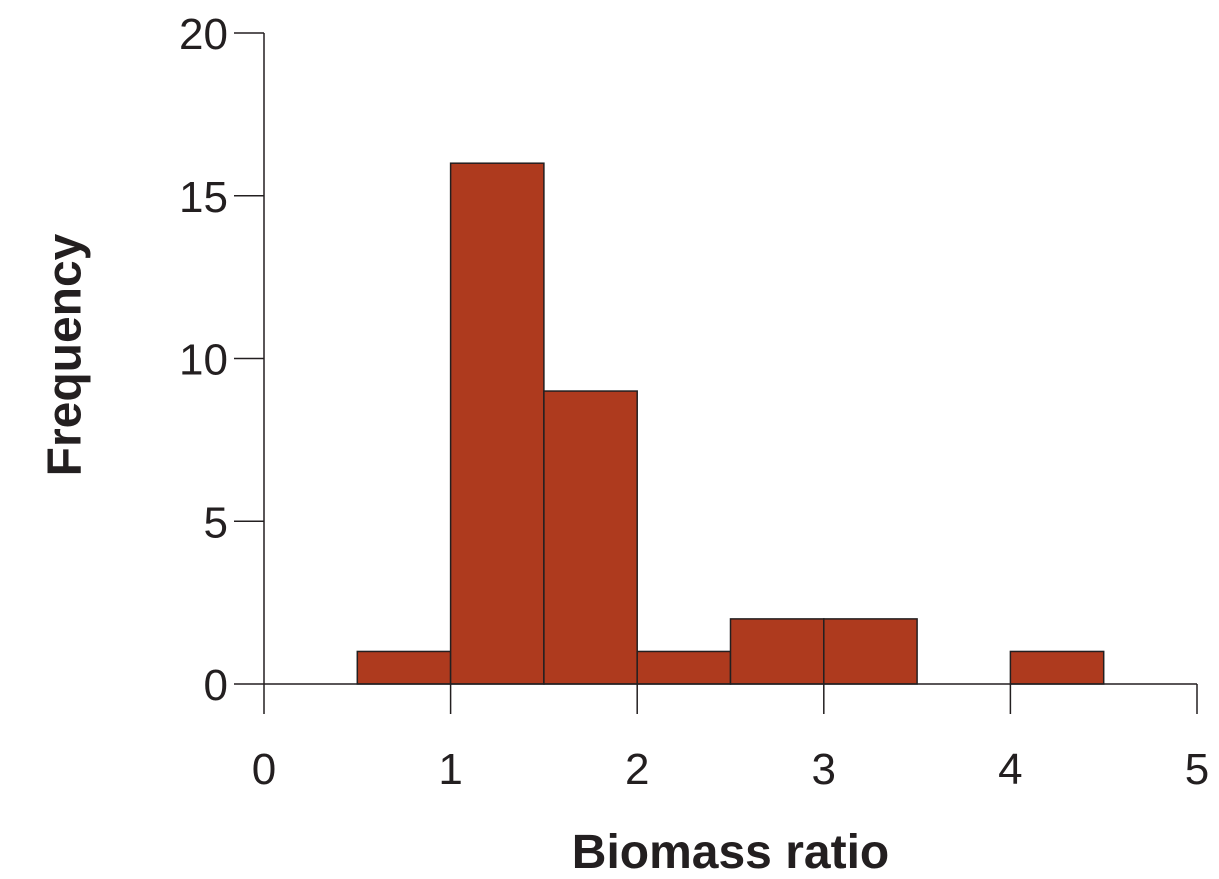  I want to click on x-tick-label-2: 2, so click(637, 769).